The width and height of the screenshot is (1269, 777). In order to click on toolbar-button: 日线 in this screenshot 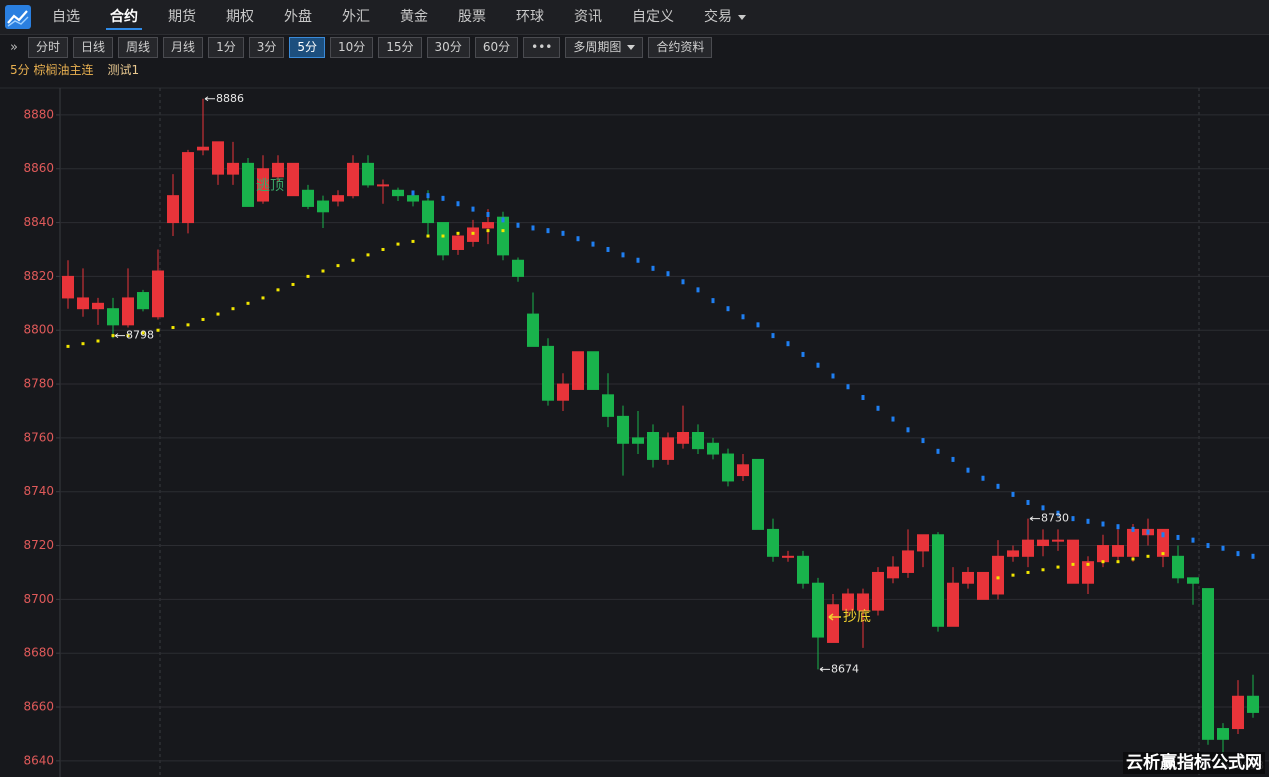, I will do `click(93, 47)`.